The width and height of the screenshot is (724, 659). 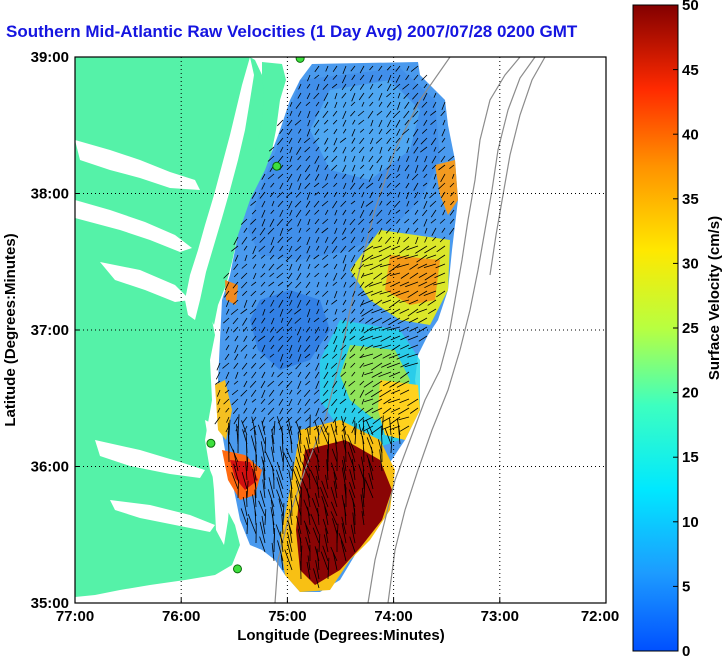 I want to click on colorbar-tick-label: 30, so click(x=690, y=264).